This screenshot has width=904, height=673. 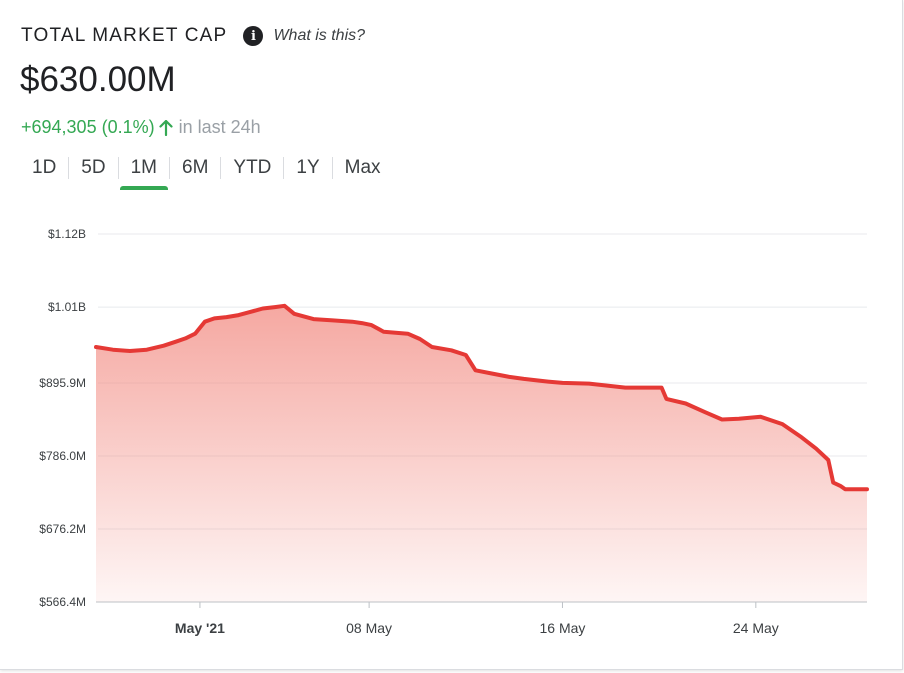 I want to click on header-row: TOTAL MARKET CAP i What is this?, so click(x=193, y=36).